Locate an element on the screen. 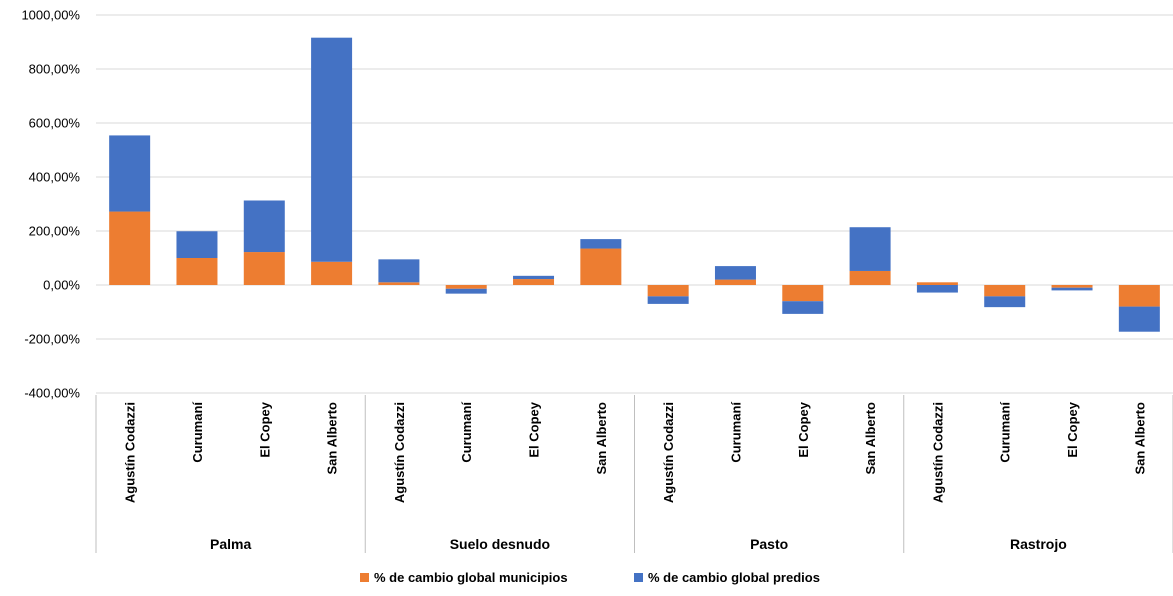 This screenshot has width=1173, height=596. y-tick-label: 600,00% is located at coordinates (55, 123).